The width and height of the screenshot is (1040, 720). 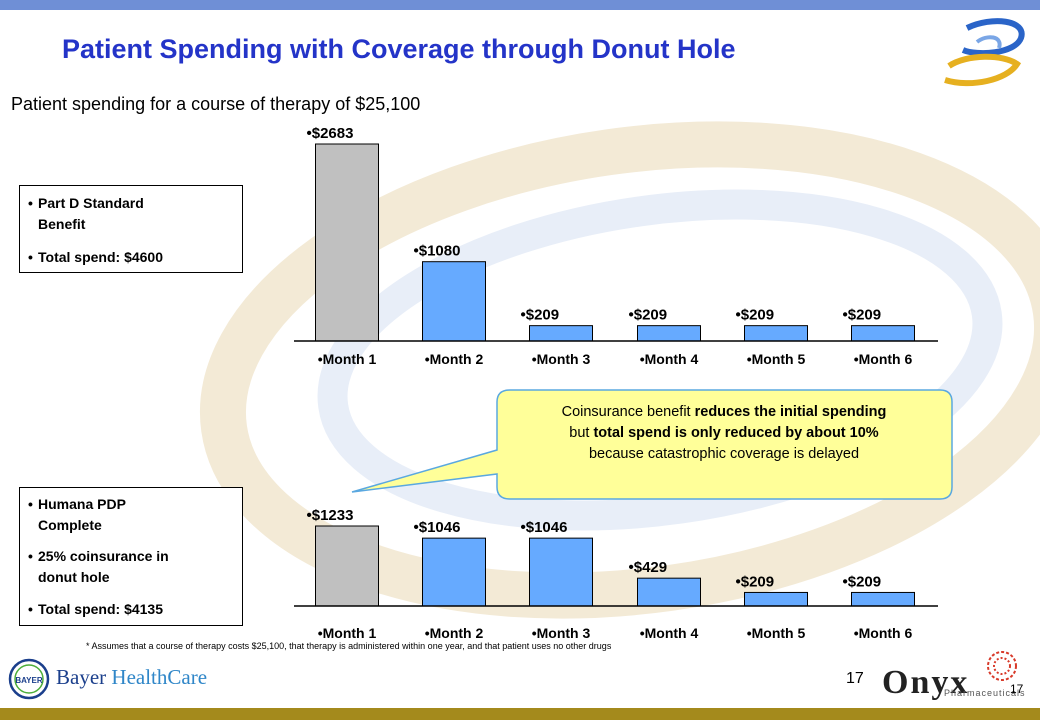 What do you see at coordinates (98, 567) in the screenshot?
I see `legend-item-coinsurance: 25% coinsurance in donut hole` at bounding box center [98, 567].